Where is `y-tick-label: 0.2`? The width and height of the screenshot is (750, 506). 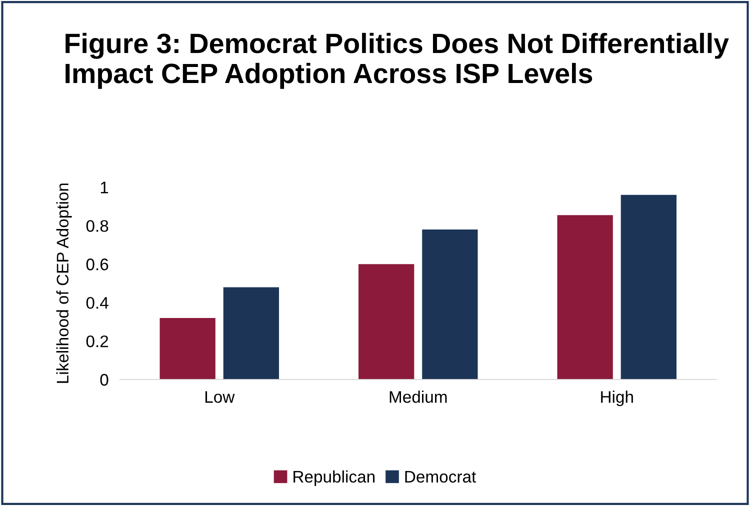
y-tick-label: 0.2 is located at coordinates (97, 341).